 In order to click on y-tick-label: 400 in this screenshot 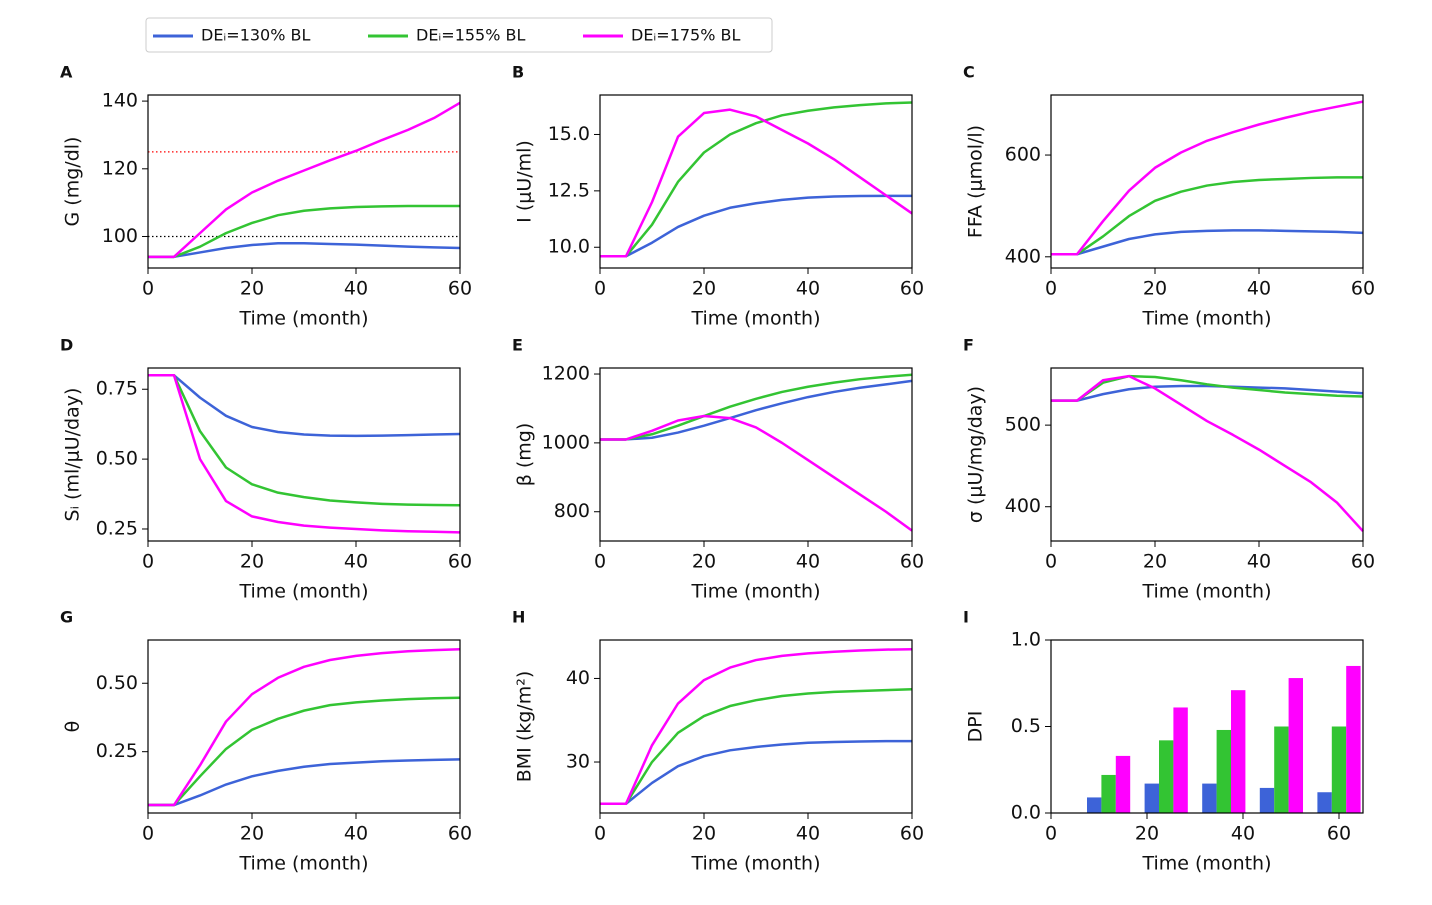, I will do `click(1023, 256)`.